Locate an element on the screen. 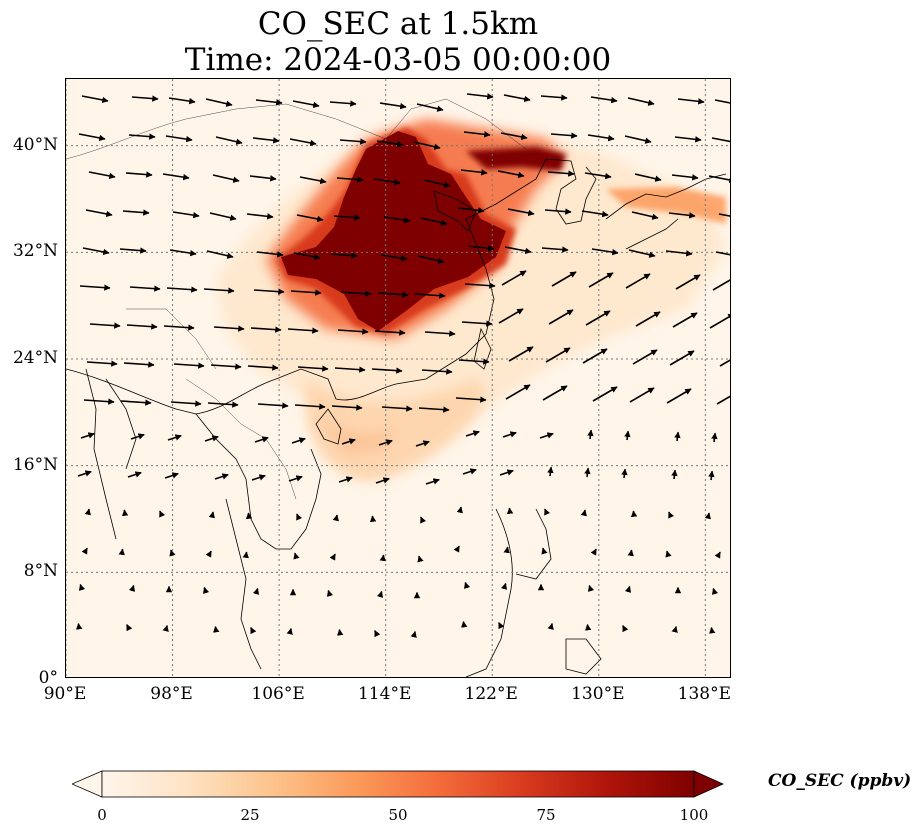 Image resolution: width=916 pixels, height=836 pixels. colorbar-gradient is located at coordinates (398, 784).